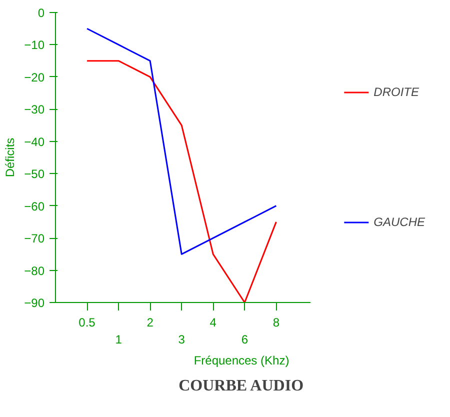 The height and width of the screenshot is (417, 450). What do you see at coordinates (118, 339) in the screenshot?
I see `x-tick-label: 1` at bounding box center [118, 339].